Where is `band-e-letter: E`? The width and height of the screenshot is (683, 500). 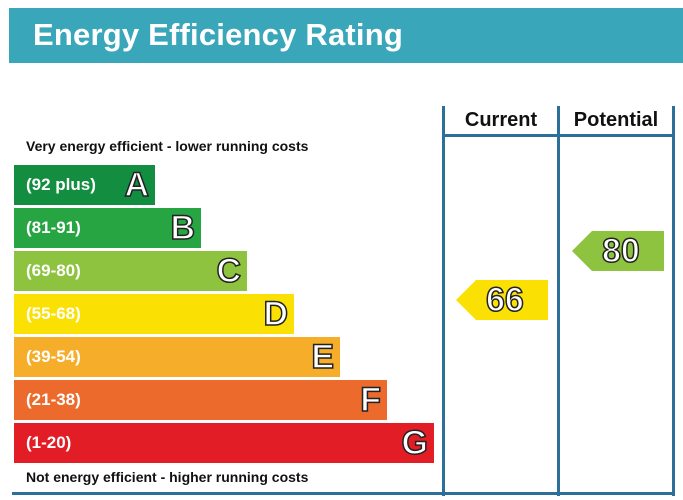 band-e-letter: E is located at coordinates (323, 357).